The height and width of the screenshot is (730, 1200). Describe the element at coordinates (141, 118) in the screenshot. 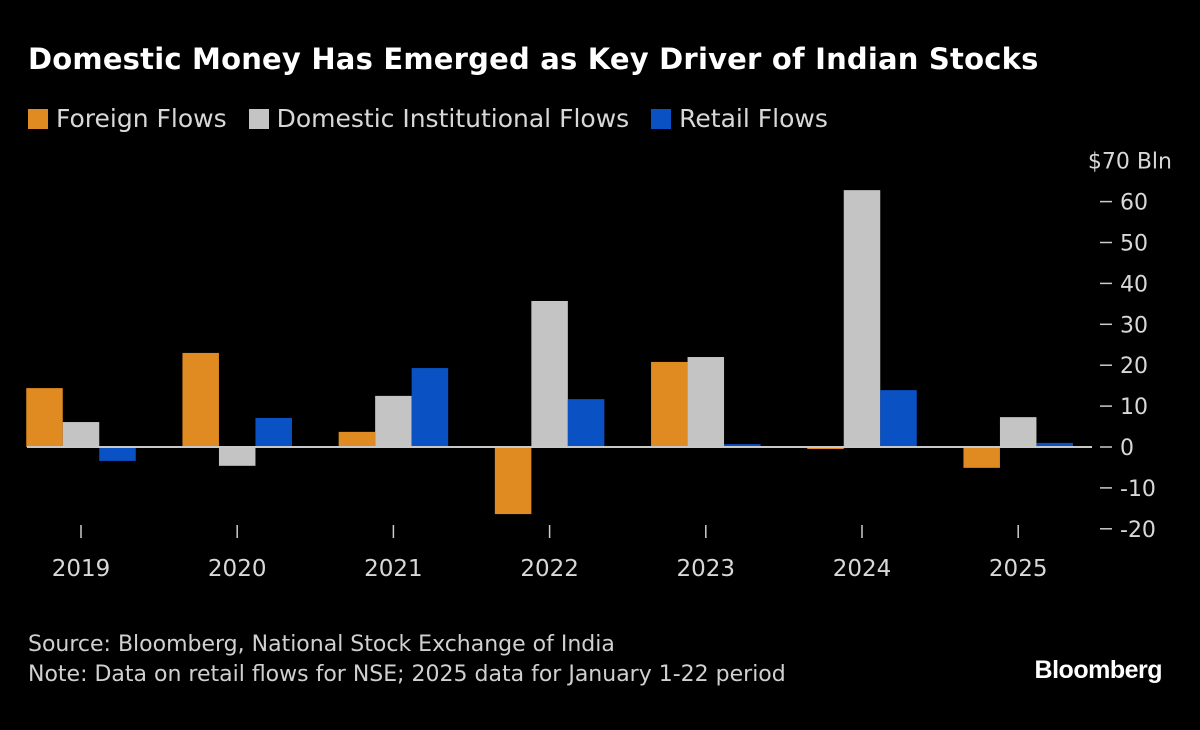

I see `legend-label: Foreign Flows` at that location.